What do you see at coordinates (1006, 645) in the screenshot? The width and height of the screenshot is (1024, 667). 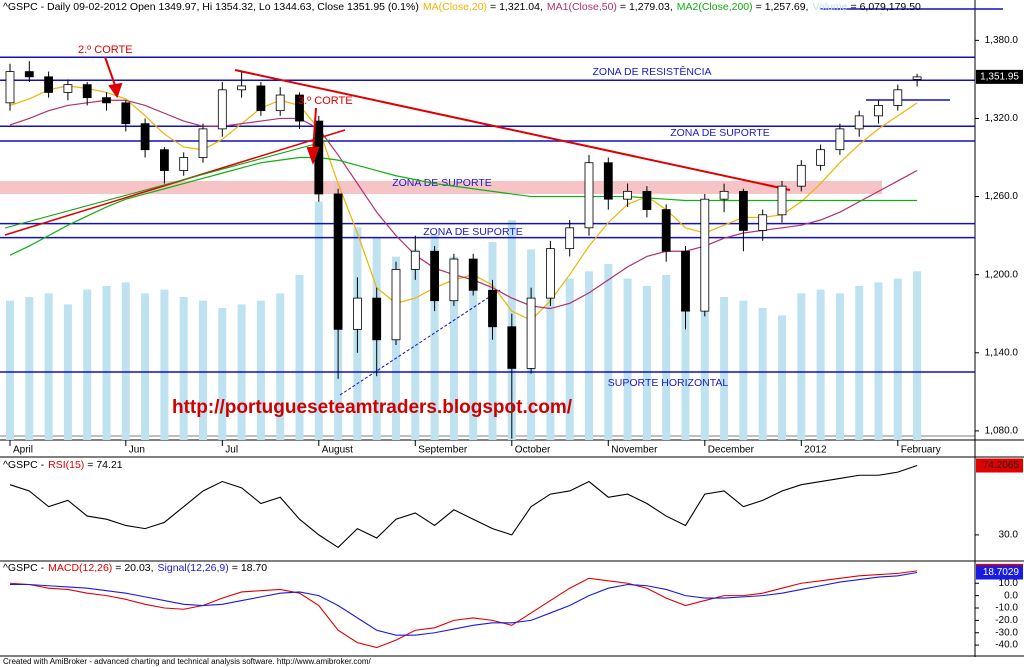 I see `y-tick-label: -40.0` at bounding box center [1006, 645].